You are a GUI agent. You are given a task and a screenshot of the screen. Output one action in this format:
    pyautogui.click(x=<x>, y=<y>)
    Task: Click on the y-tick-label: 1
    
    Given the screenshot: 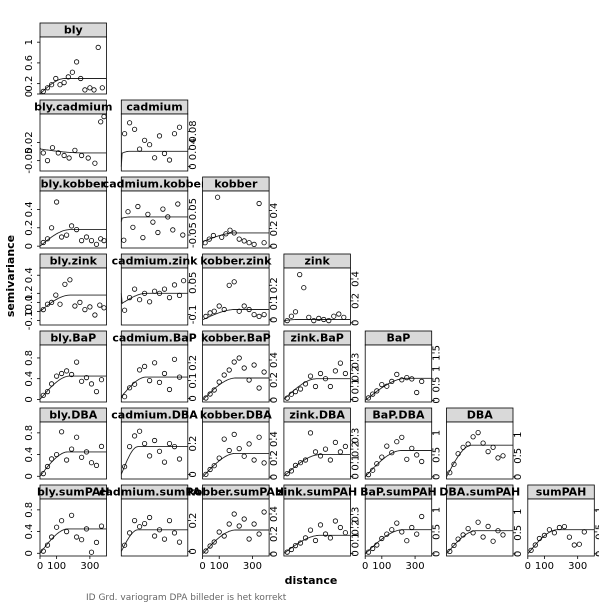 What is the action you would take?
    pyautogui.click(x=518, y=434)
    